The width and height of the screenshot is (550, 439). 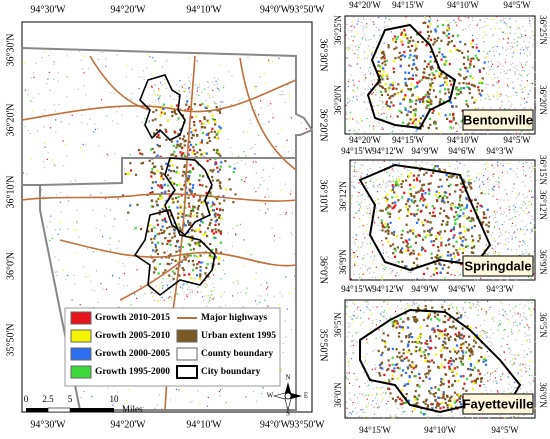 What do you see at coordinates (338, 30) in the screenshot?
I see `lat-label: 36°25'N` at bounding box center [338, 30].